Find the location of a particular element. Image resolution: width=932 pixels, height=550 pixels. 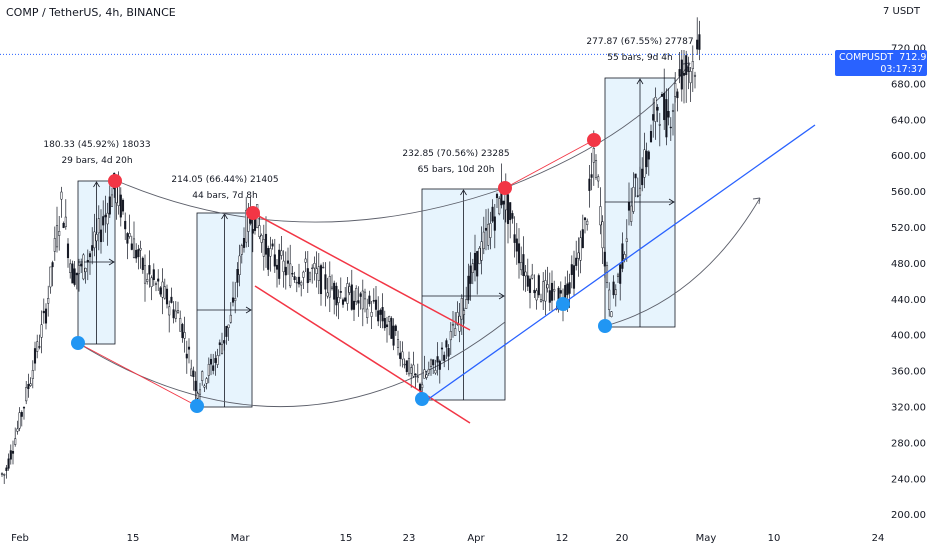

measurement-label-bars: 29 bars, 4d 20h is located at coordinates (96, 161).